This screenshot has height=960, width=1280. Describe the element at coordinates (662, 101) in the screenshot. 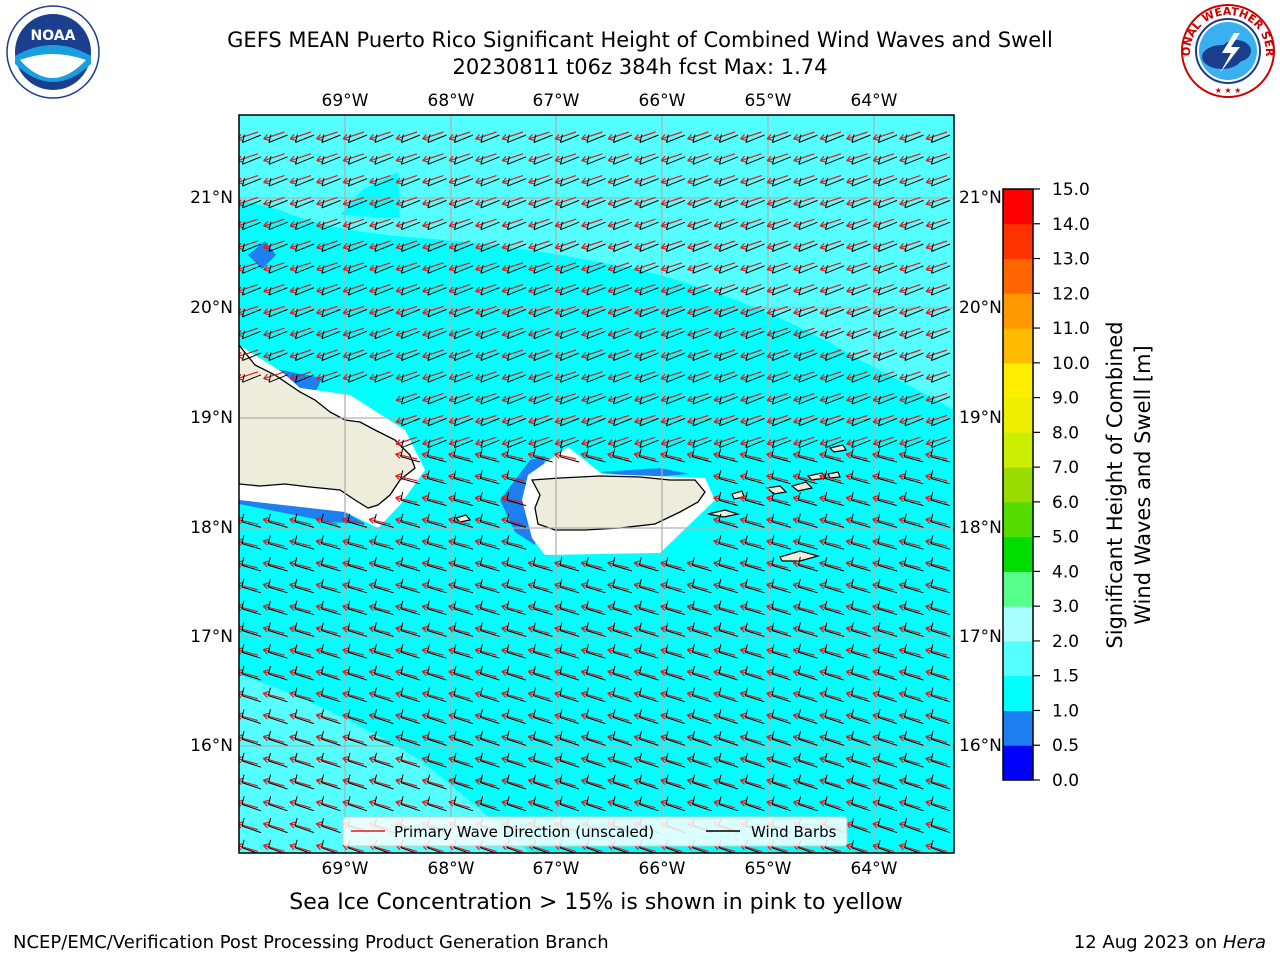

I see `lon-top-label: 66°W` at that location.